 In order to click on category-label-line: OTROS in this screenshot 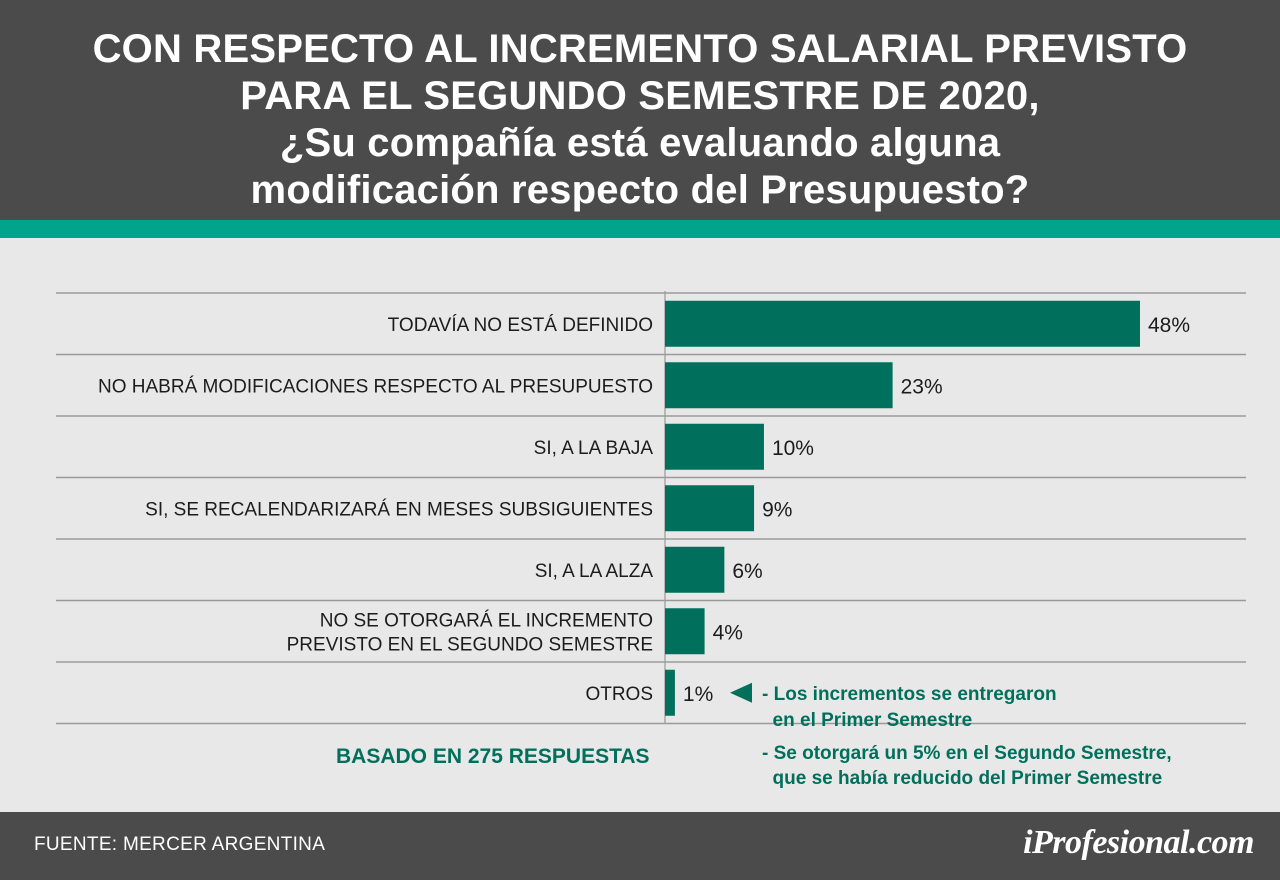, I will do `click(619, 694)`.